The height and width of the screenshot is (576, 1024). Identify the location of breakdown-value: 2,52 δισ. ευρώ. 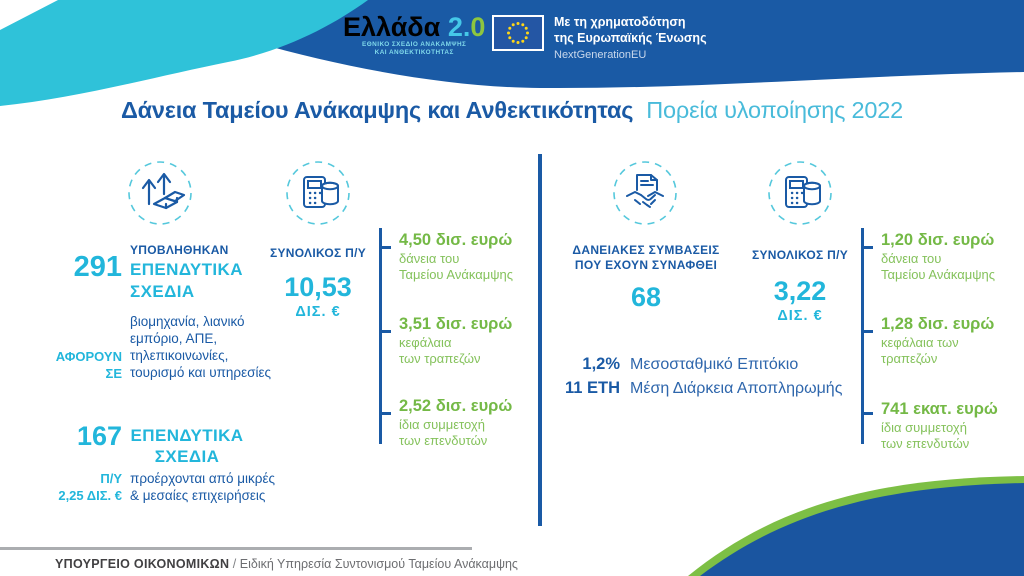
(456, 406).